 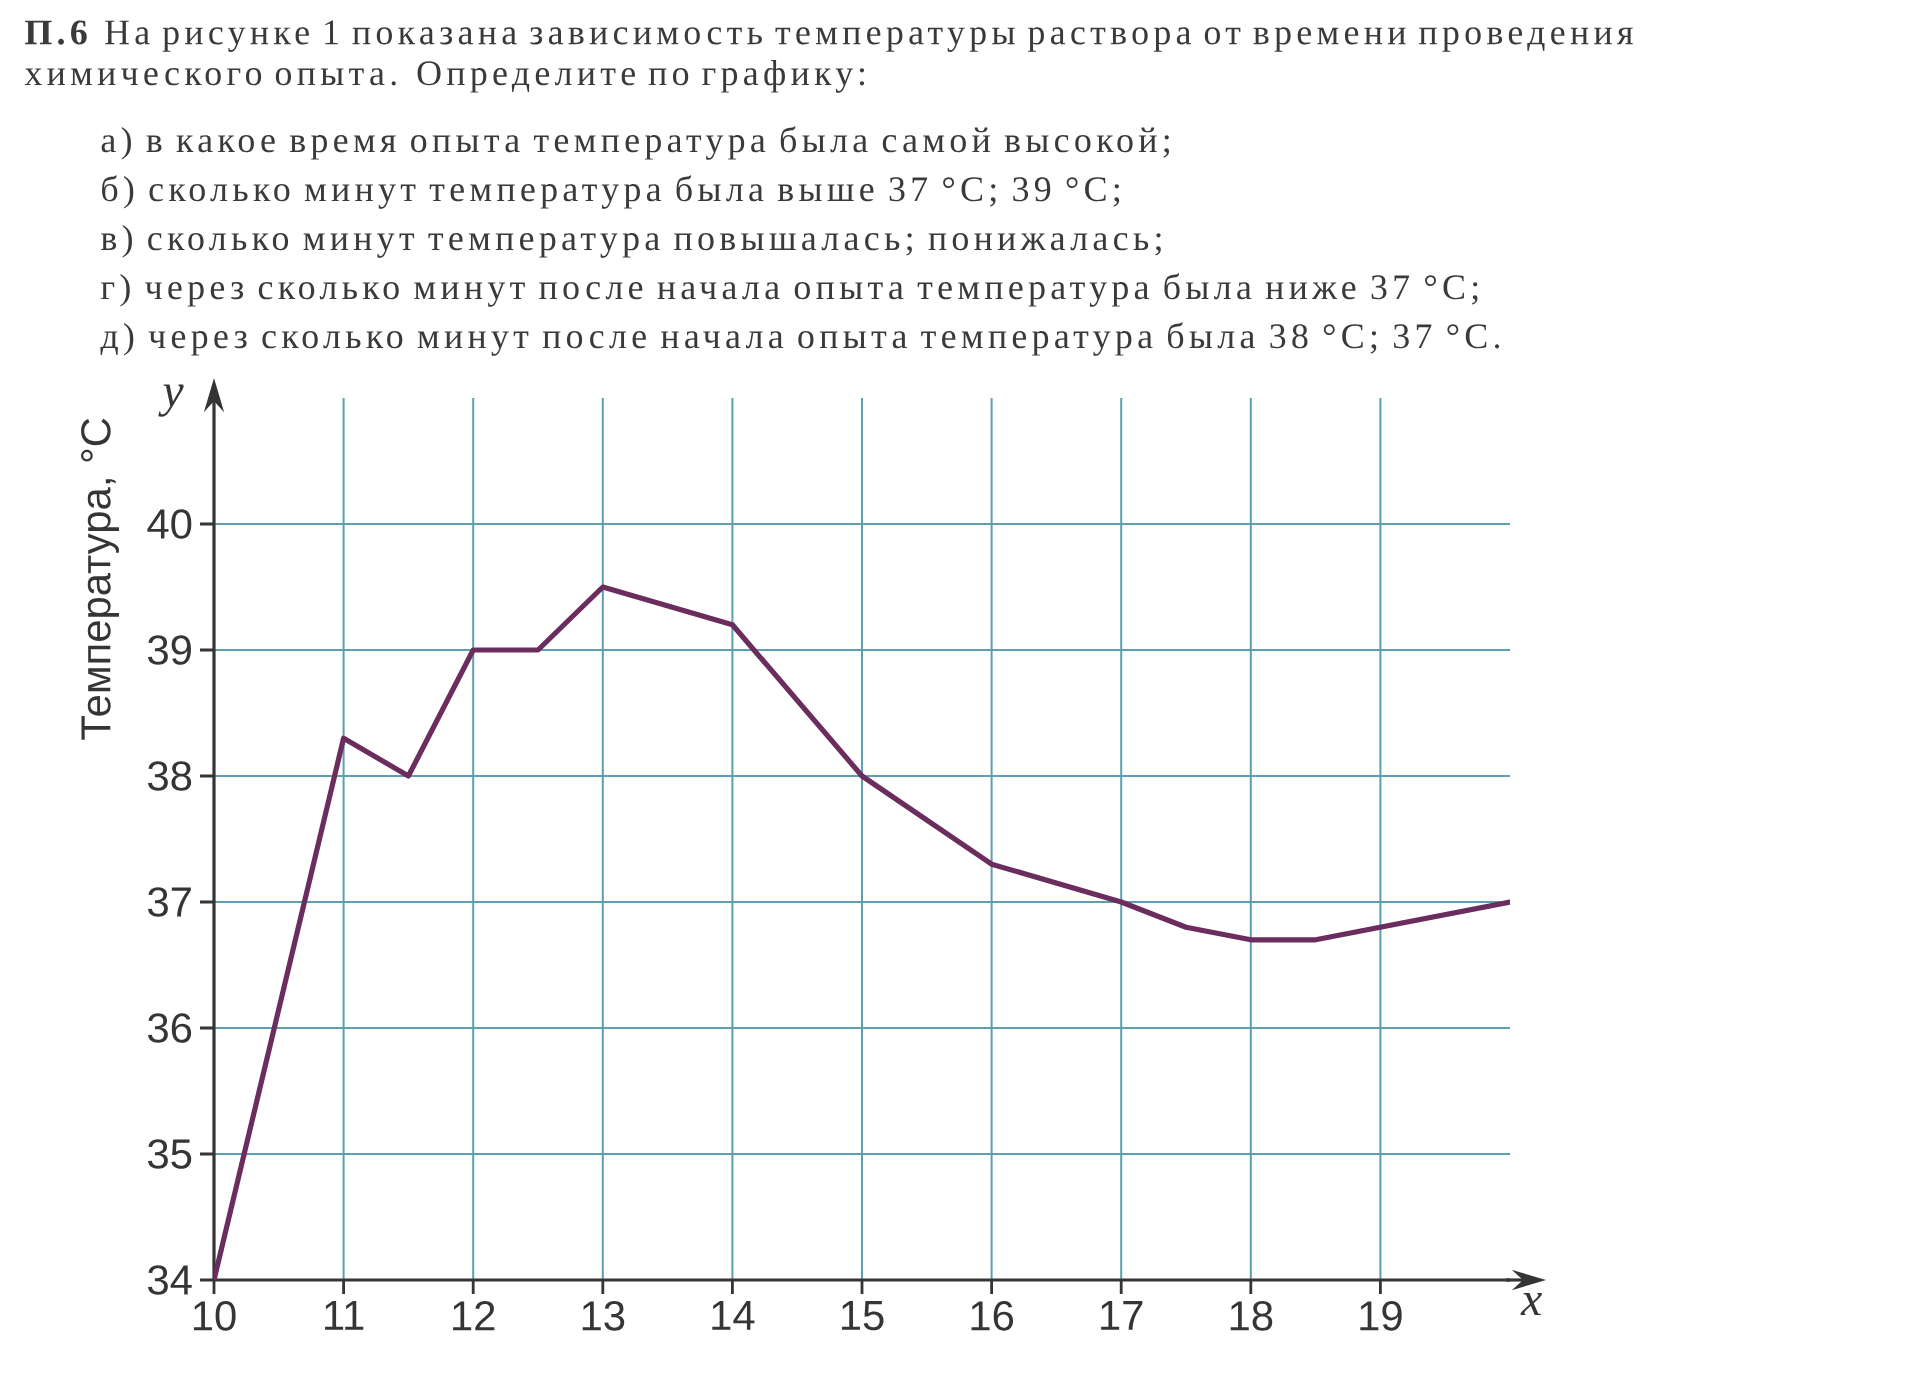 What do you see at coordinates (170, 1028) in the screenshot?
I see `y-tick-label: 36` at bounding box center [170, 1028].